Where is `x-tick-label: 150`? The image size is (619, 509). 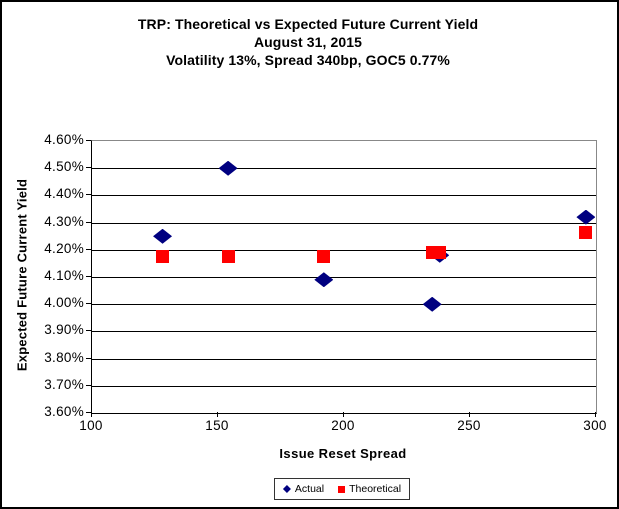
x-tick-label: 150 is located at coordinates (217, 425).